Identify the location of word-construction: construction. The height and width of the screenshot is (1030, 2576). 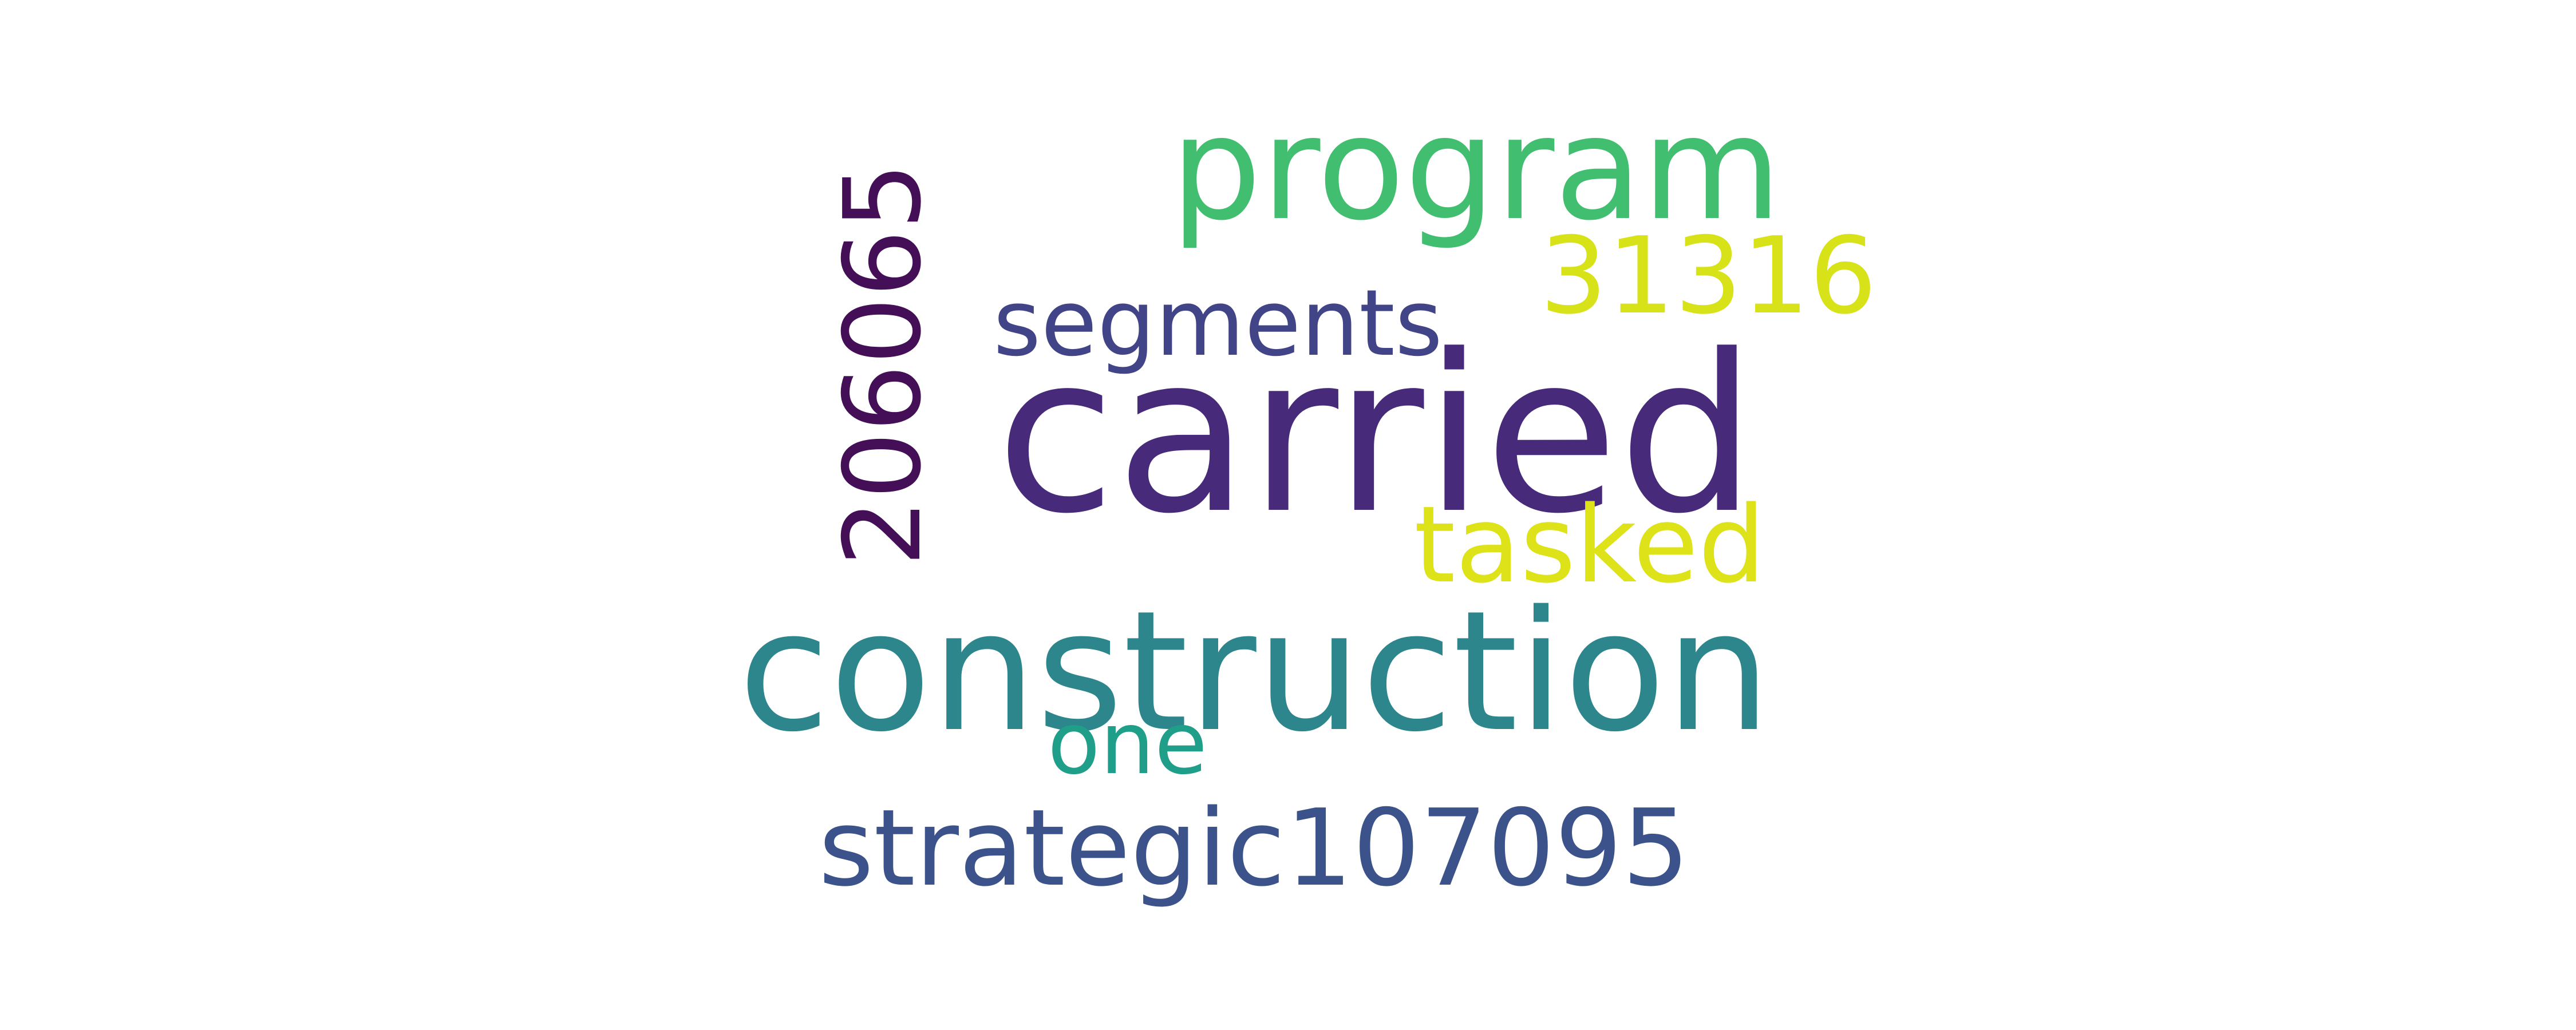
(1254, 672).